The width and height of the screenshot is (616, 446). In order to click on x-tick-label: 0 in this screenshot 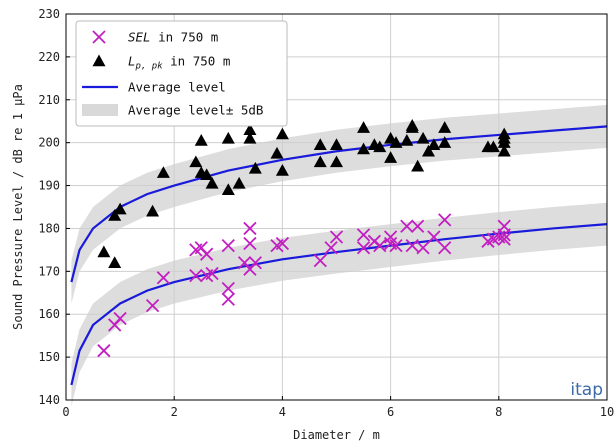, I will do `click(65, 412)`.